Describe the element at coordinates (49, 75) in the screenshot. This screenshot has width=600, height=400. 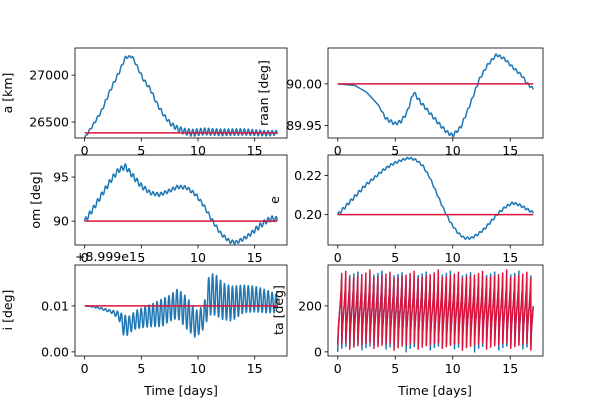
I see `panel-a-ytick-label: 27000` at that location.